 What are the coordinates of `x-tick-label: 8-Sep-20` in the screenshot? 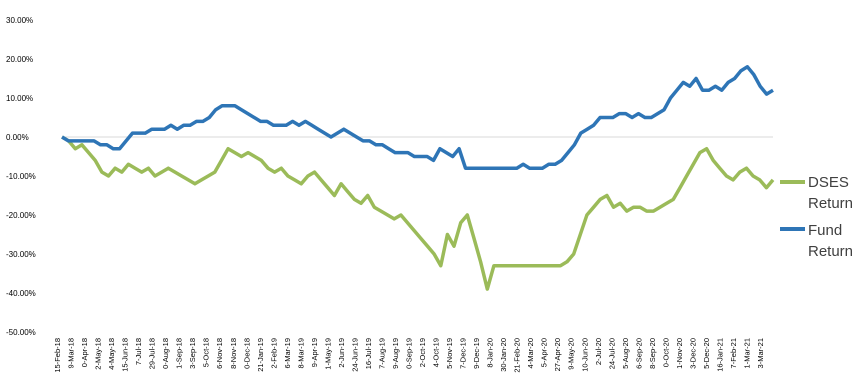 It's located at (652, 353).